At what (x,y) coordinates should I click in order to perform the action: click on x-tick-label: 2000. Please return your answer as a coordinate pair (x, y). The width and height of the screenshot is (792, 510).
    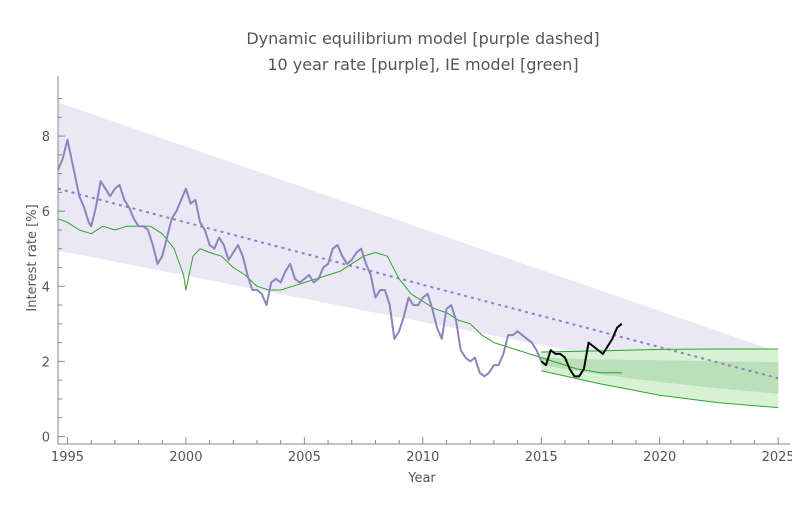
    Looking at the image, I should click on (185, 457).